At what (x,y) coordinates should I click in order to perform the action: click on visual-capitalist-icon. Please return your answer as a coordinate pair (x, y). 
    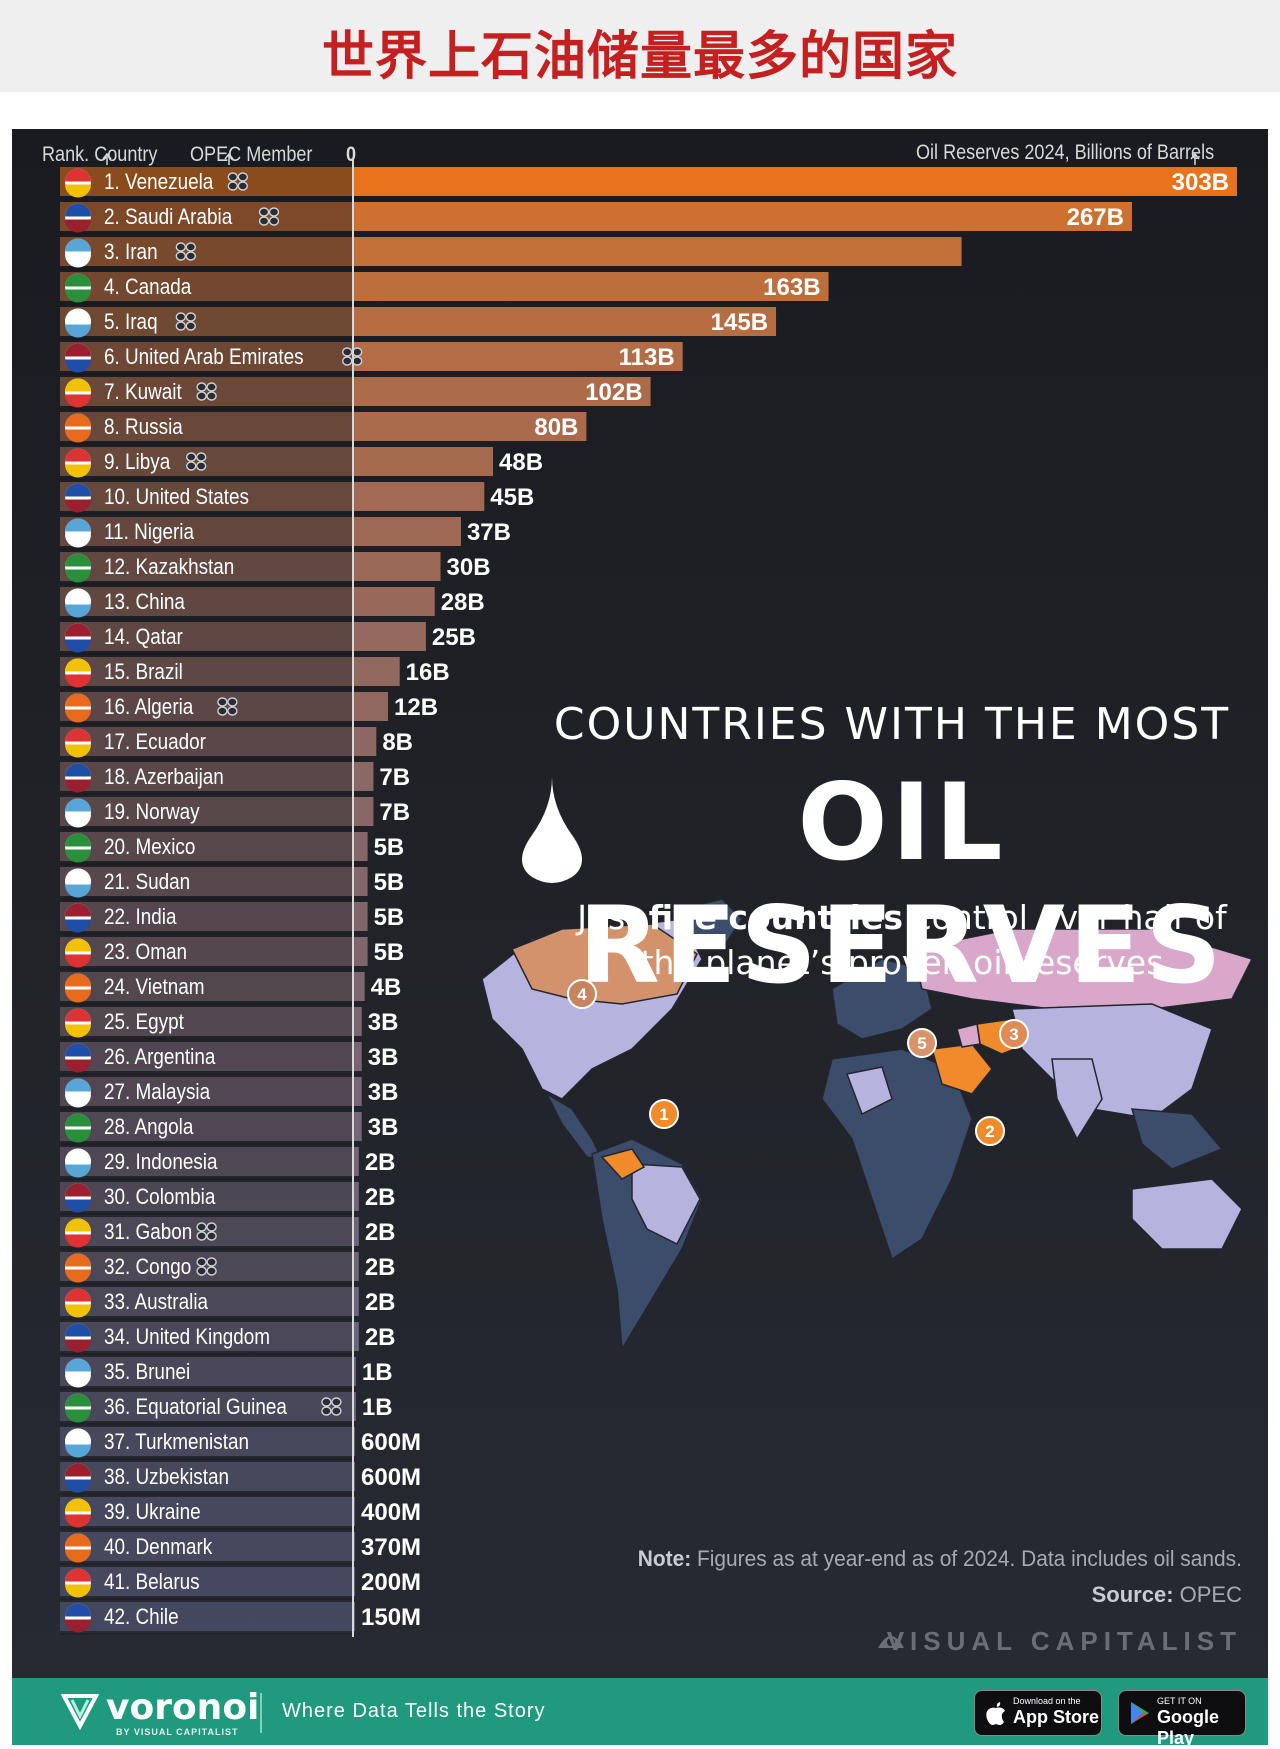
    Looking at the image, I should click on (891, 1642).